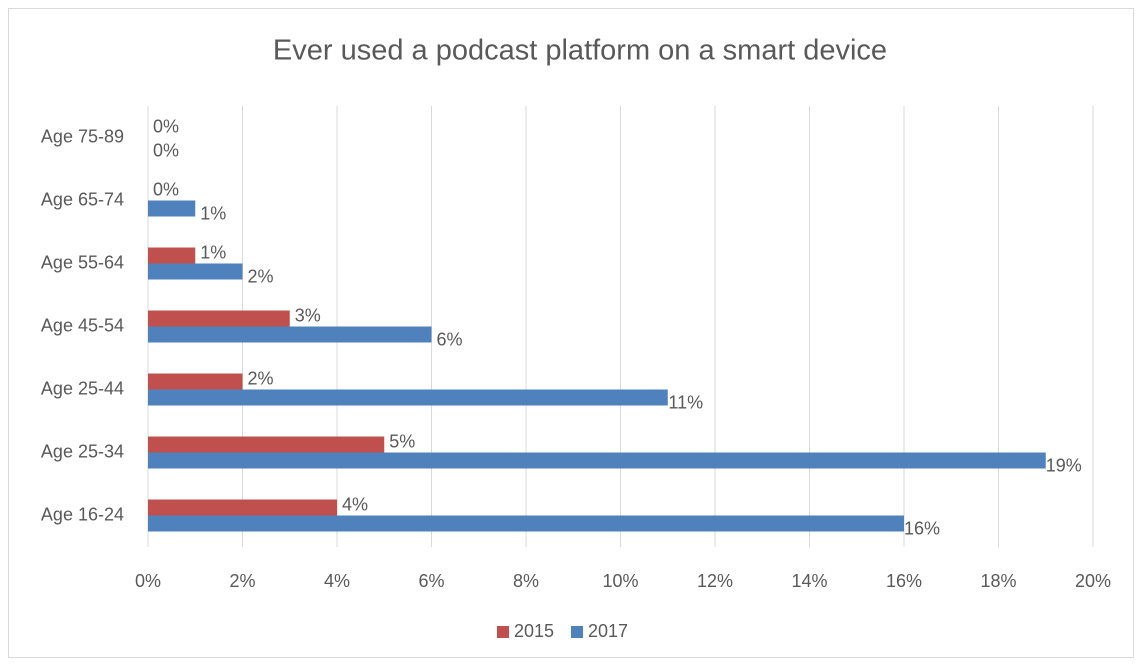  What do you see at coordinates (620, 581) in the screenshot?
I see `x-tick-label: 10%` at bounding box center [620, 581].